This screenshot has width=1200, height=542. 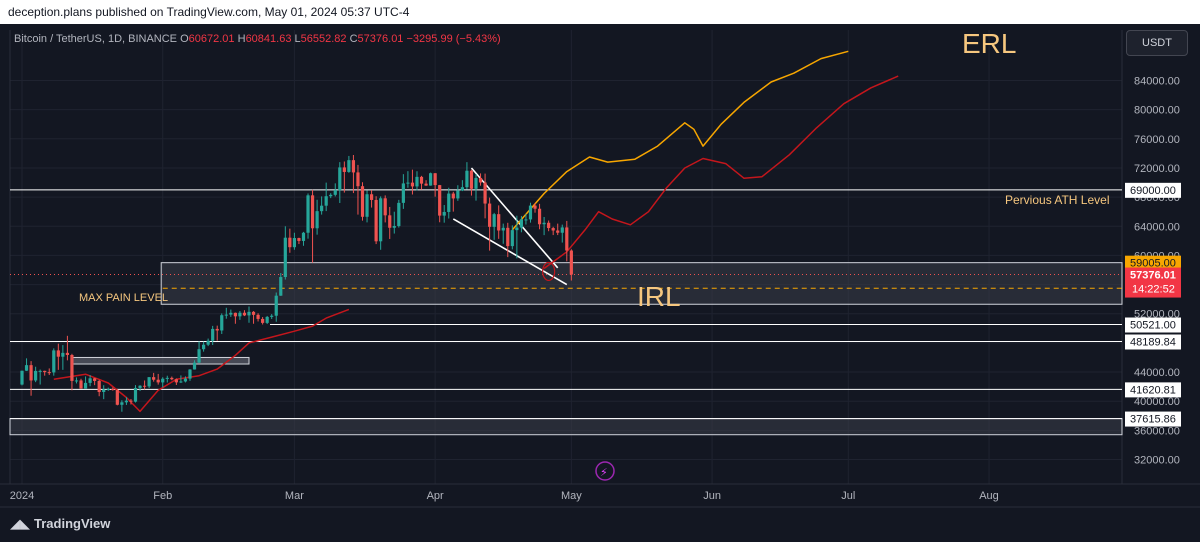 What do you see at coordinates (1157, 402) in the screenshot?
I see `price-tick-label: 40000.00` at bounding box center [1157, 402].